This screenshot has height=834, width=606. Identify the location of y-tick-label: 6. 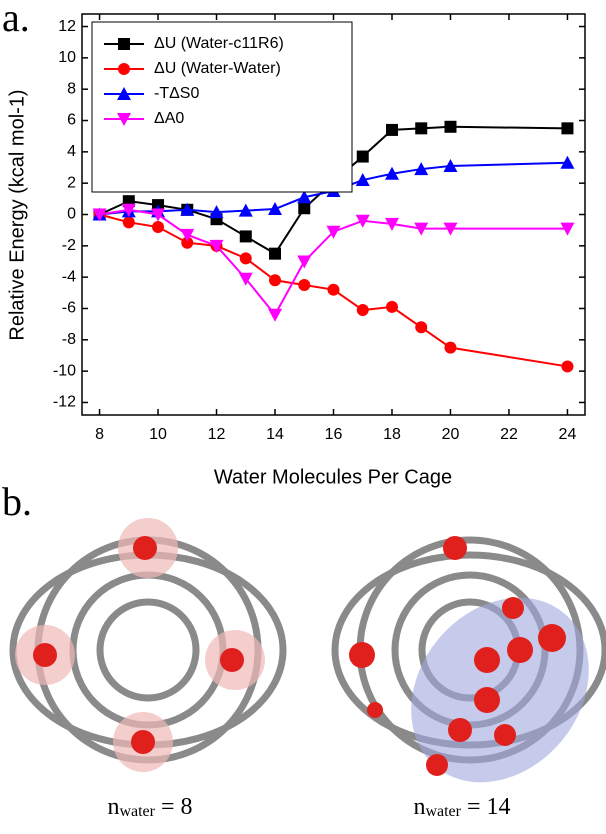
(71, 120).